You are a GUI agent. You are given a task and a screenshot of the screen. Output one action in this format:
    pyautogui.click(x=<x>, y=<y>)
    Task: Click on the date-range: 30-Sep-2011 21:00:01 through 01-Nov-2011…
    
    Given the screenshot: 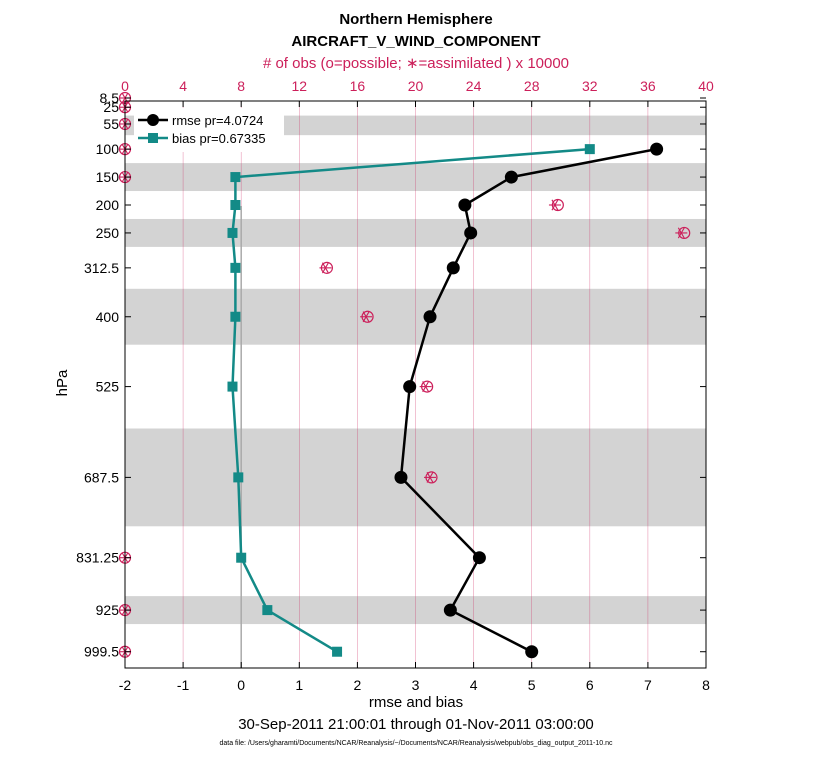 What is the action you would take?
    pyautogui.click(x=416, y=724)
    